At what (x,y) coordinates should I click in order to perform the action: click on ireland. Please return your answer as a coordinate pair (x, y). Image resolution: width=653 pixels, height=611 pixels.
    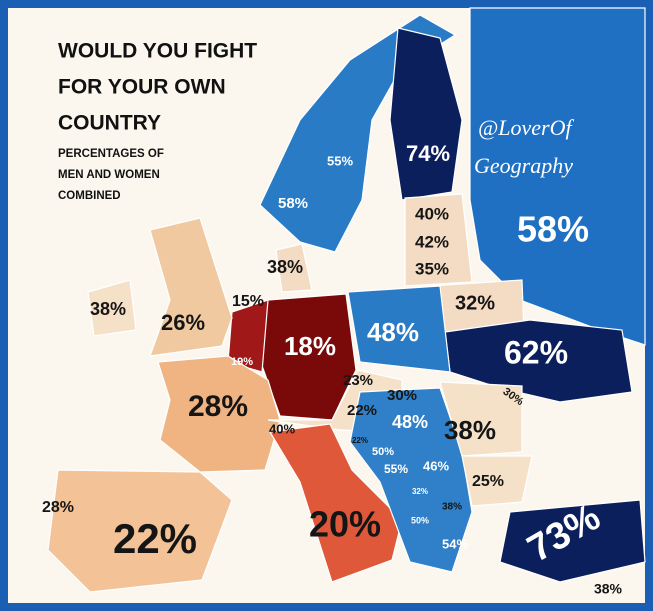
    Looking at the image, I should click on (112, 308).